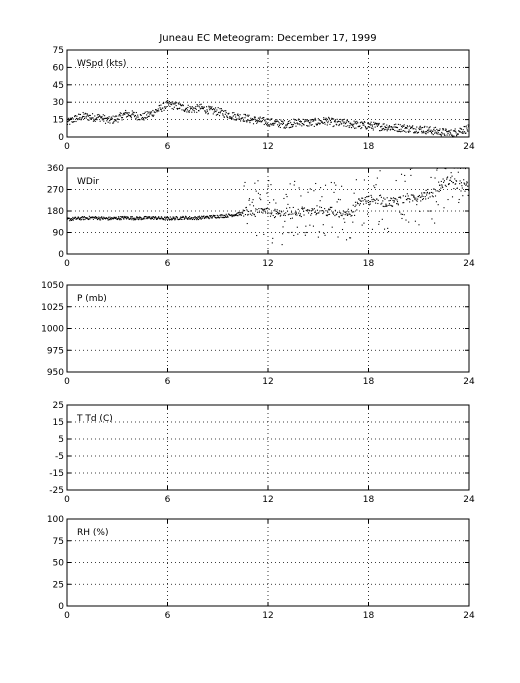 This screenshot has height=683, width=520. I want to click on y-tick-label: 50, so click(59, 564).